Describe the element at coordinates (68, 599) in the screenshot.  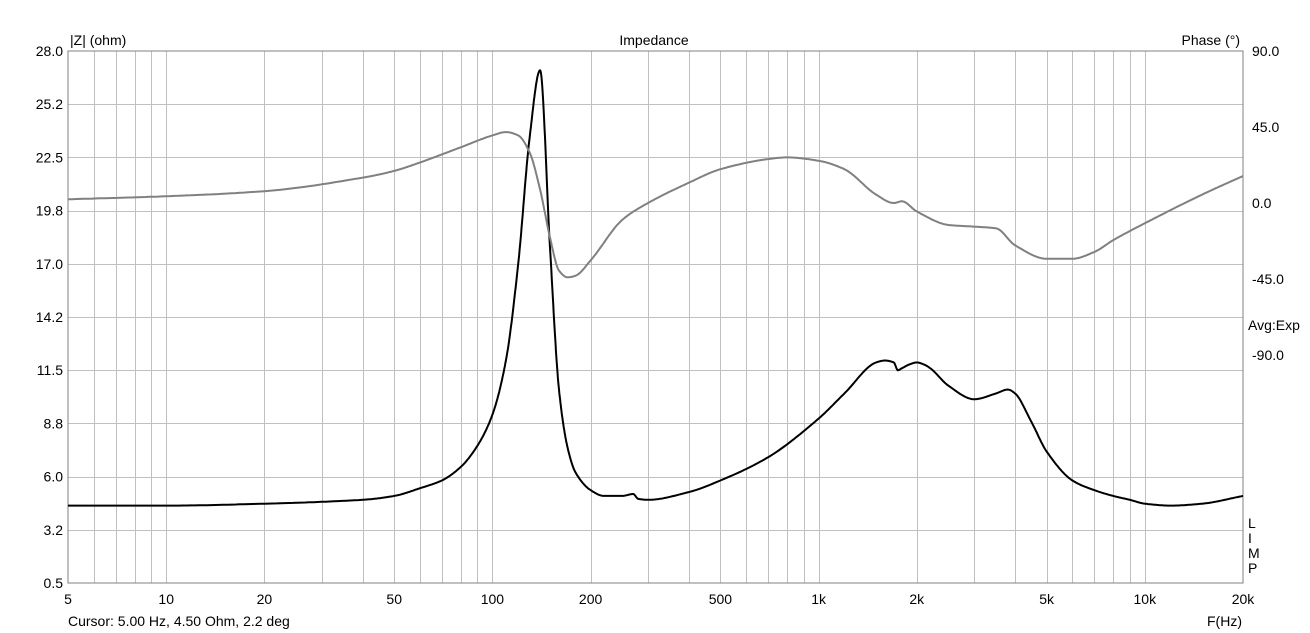
I see `x-tick-label: 5` at that location.